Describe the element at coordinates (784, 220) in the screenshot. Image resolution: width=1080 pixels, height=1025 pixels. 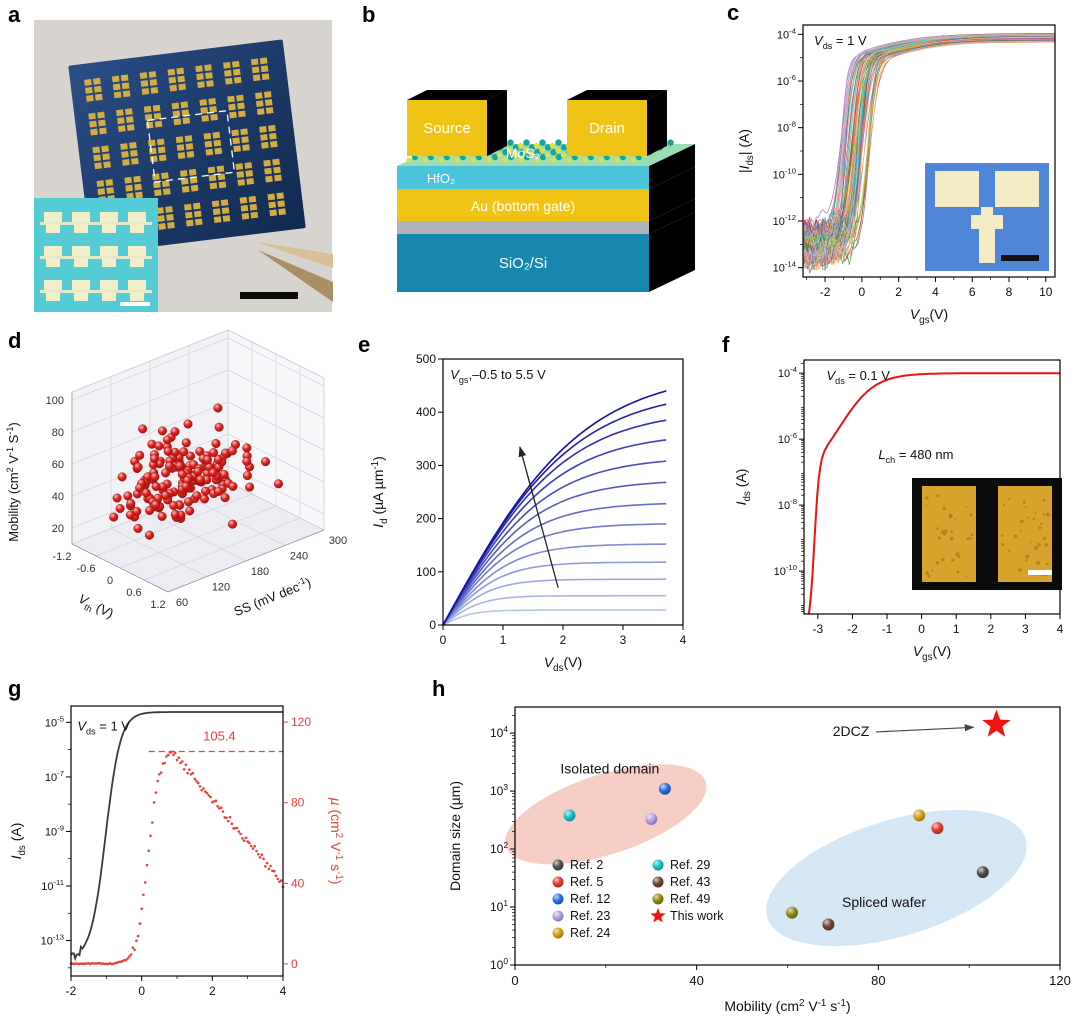
I see `svg-text: 10-12` at that location.